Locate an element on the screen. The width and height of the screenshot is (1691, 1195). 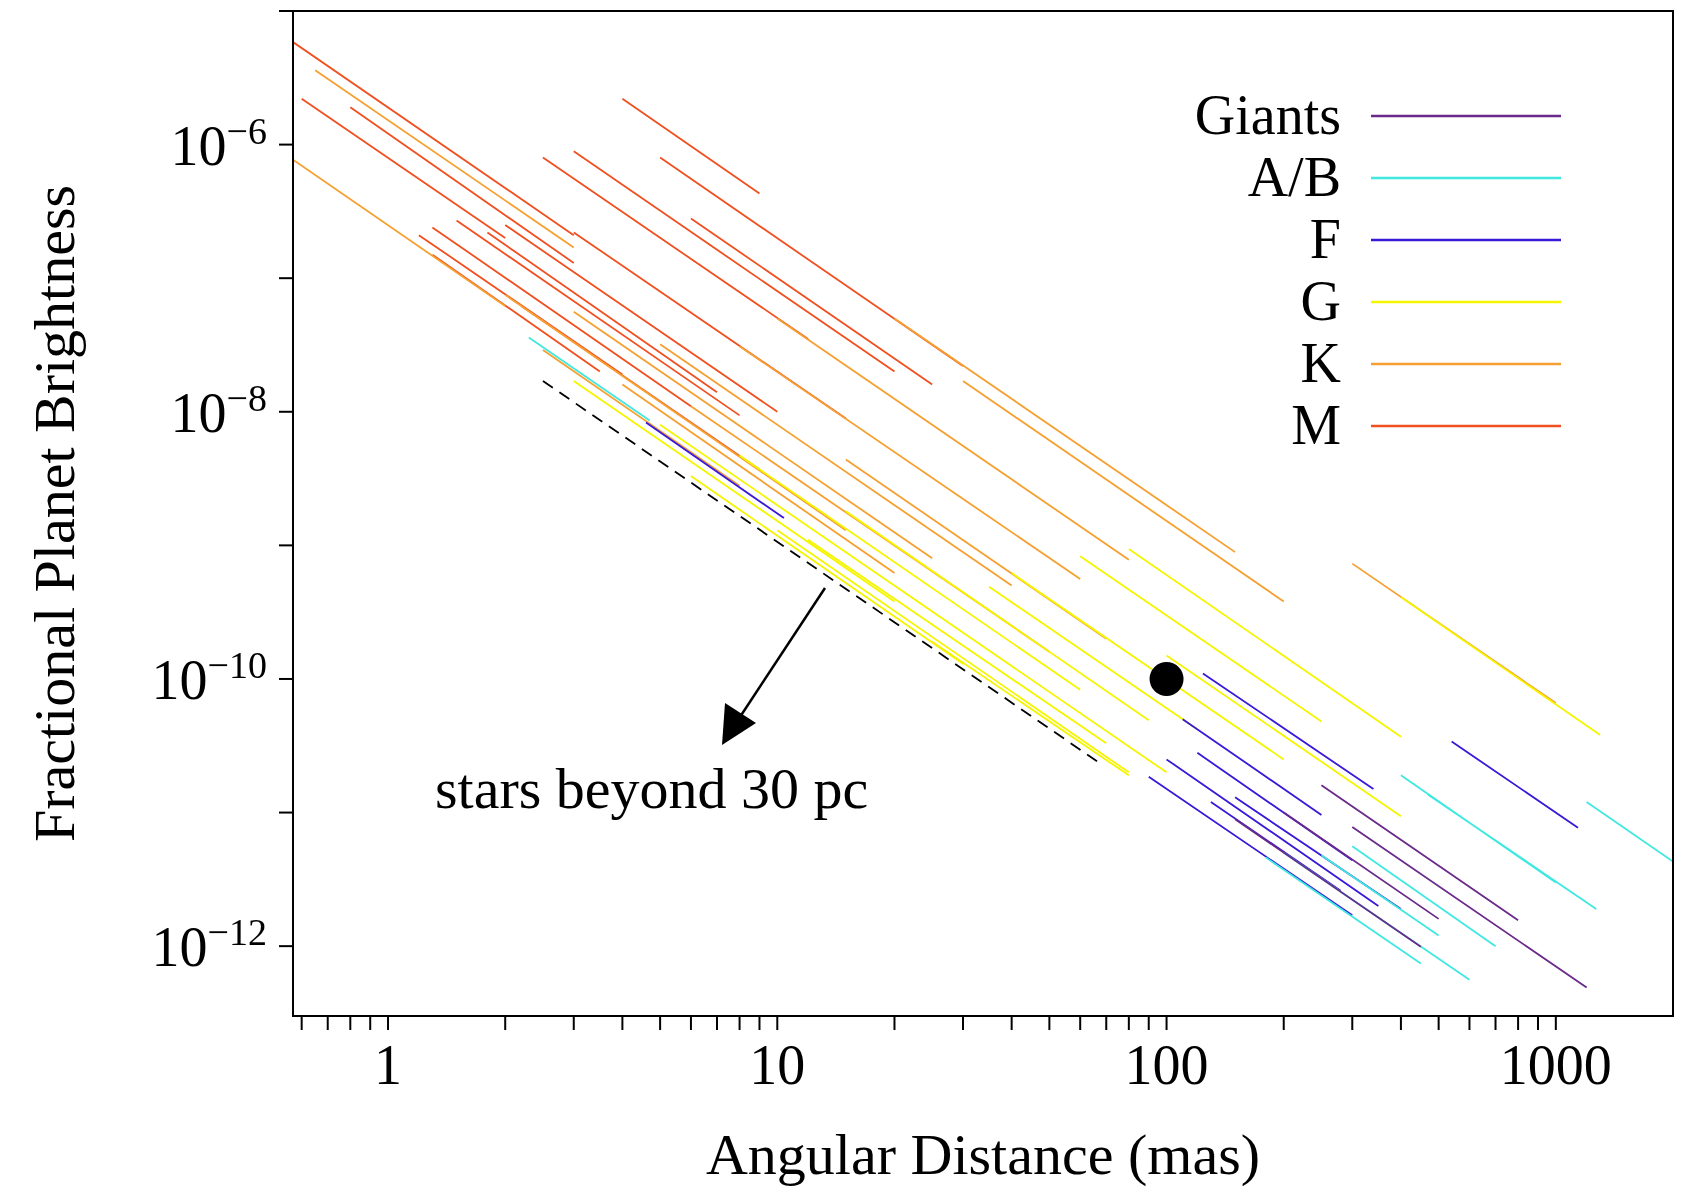
legend-label: K is located at coordinates (1320, 363).